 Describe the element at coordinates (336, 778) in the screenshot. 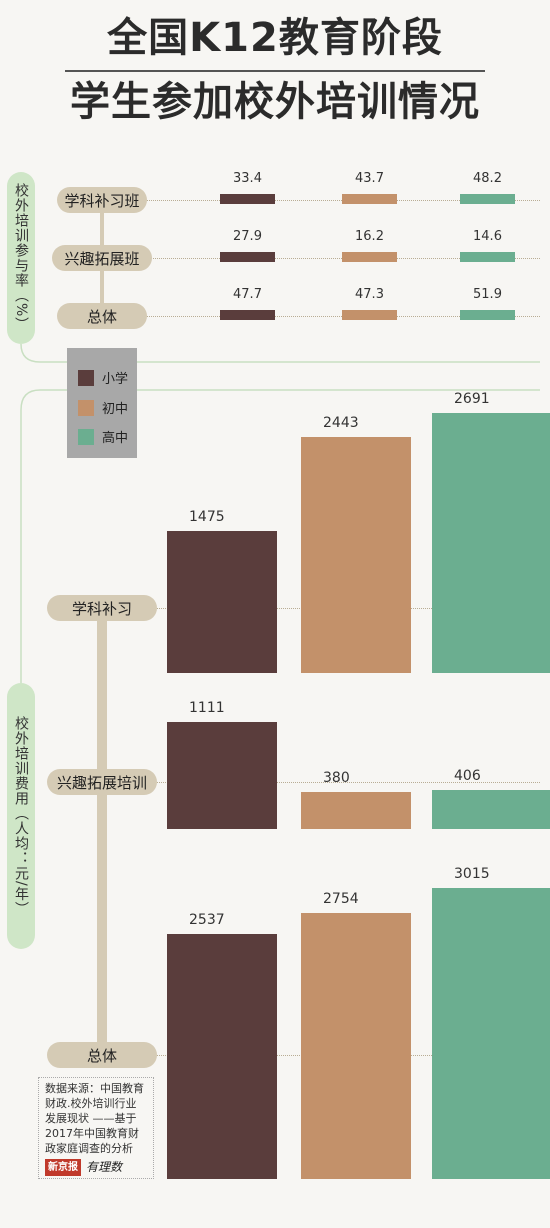

I see `value-label: 380` at that location.